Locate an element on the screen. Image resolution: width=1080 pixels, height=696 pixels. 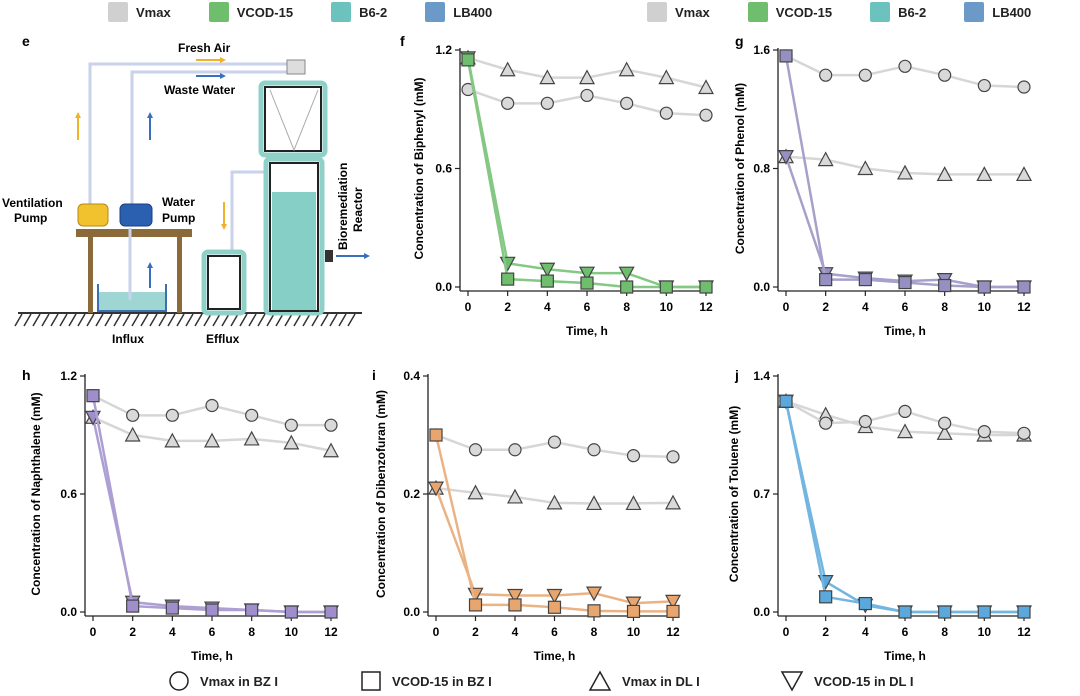
triangle-up-marker-icon is located at coordinates (600, 680).